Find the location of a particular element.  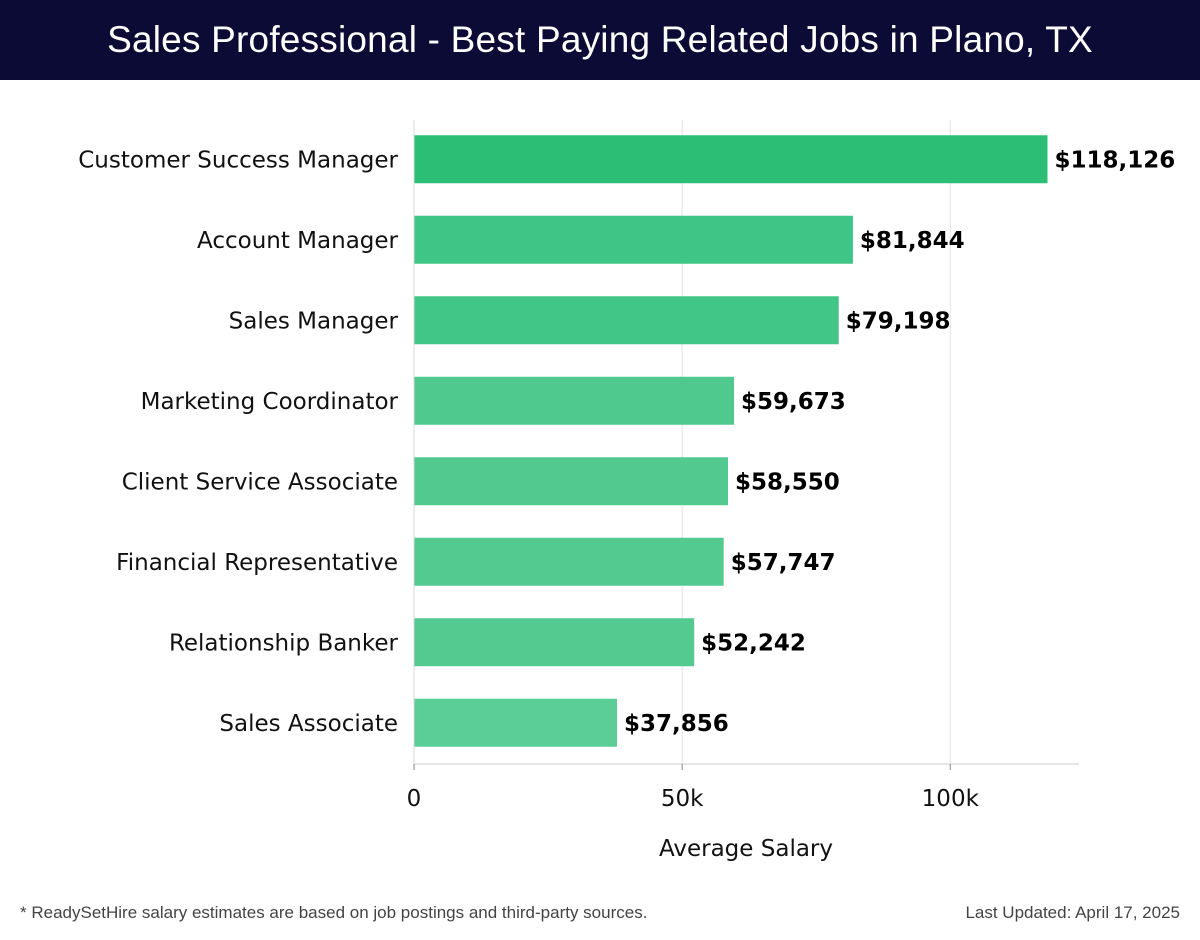

category-label: Relationship Banker is located at coordinates (284, 643).